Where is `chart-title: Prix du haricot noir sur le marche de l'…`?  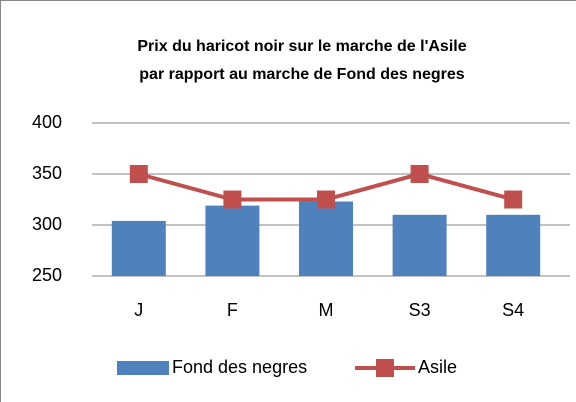 chart-title: Prix du haricot noir sur le marche de l'… is located at coordinates (301, 46).